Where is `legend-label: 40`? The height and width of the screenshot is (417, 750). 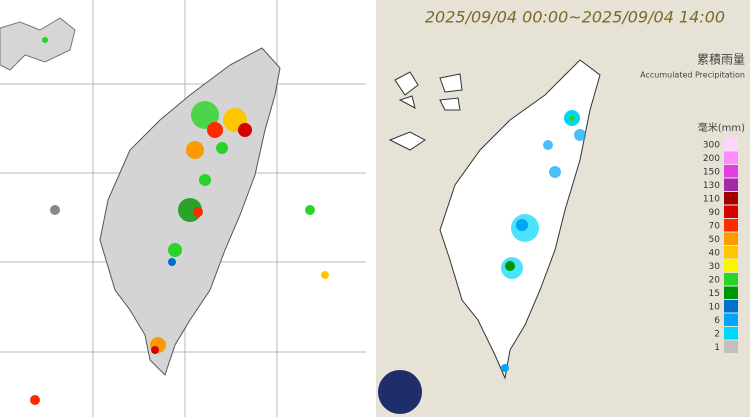
legend-label: 40 is located at coordinates (715, 253).